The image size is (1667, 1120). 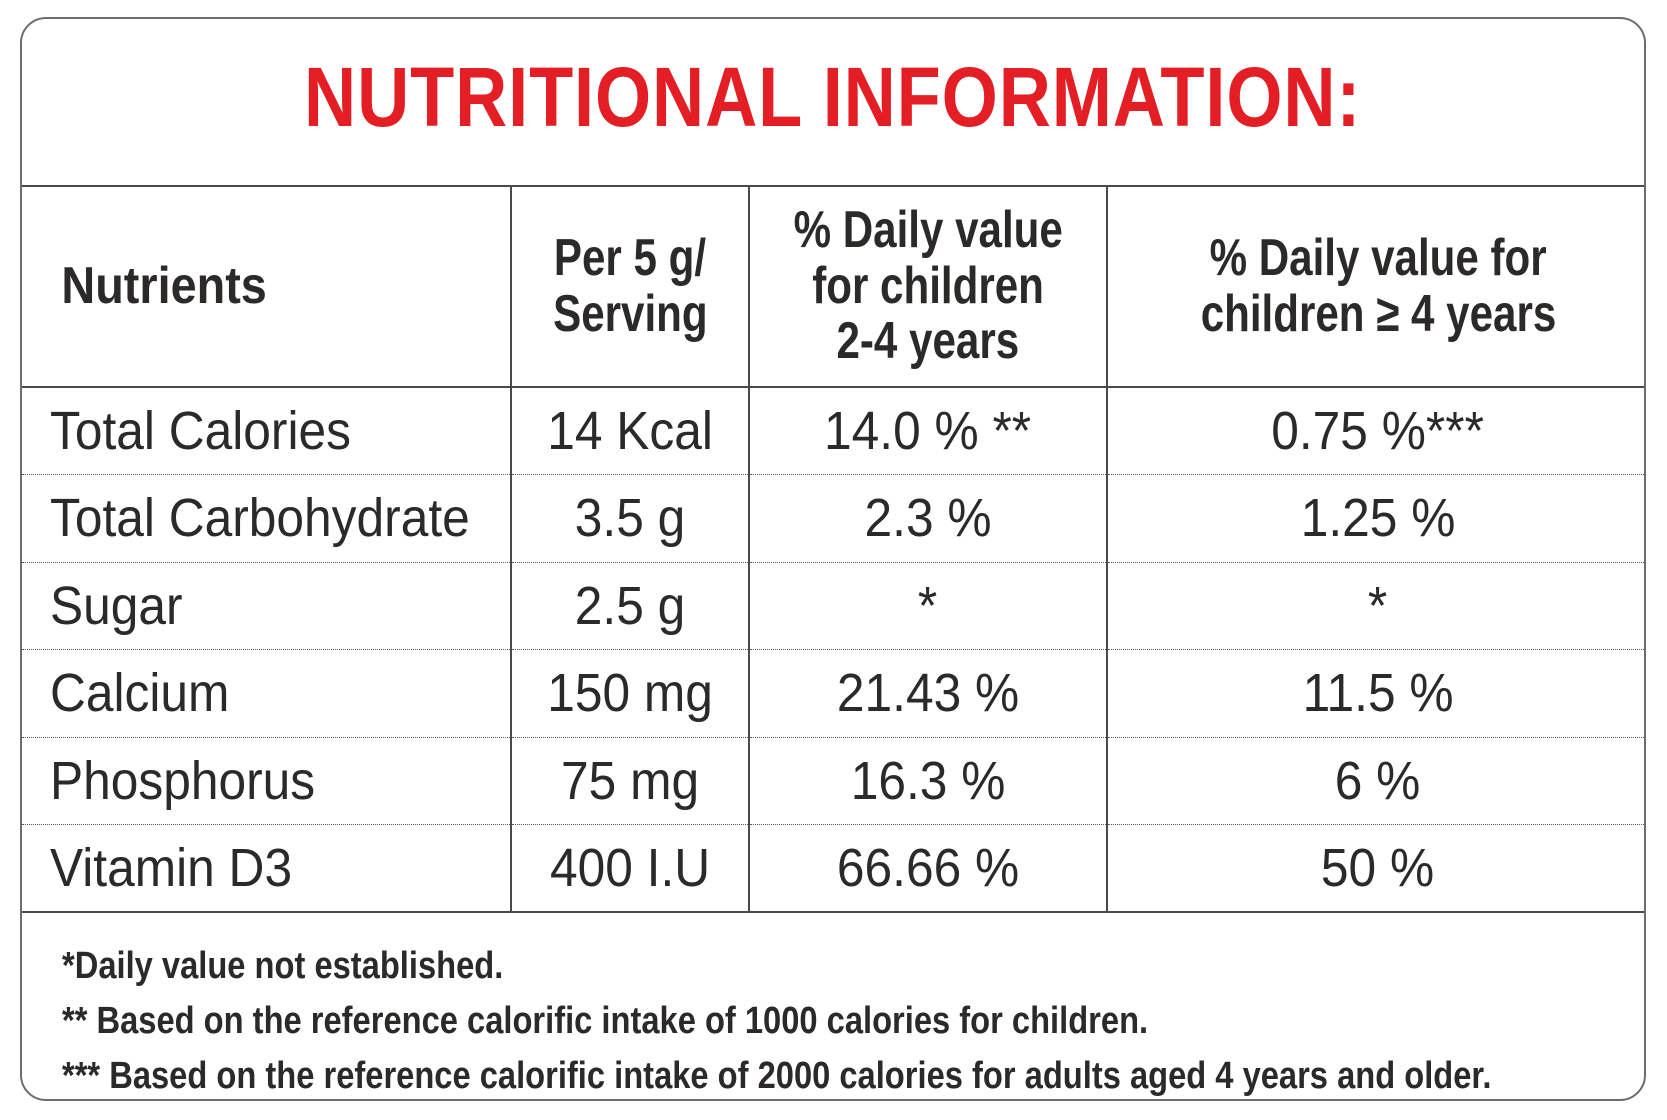 What do you see at coordinates (928, 230) in the screenshot?
I see `header-dv-2-4-line-1: % Daily value` at bounding box center [928, 230].